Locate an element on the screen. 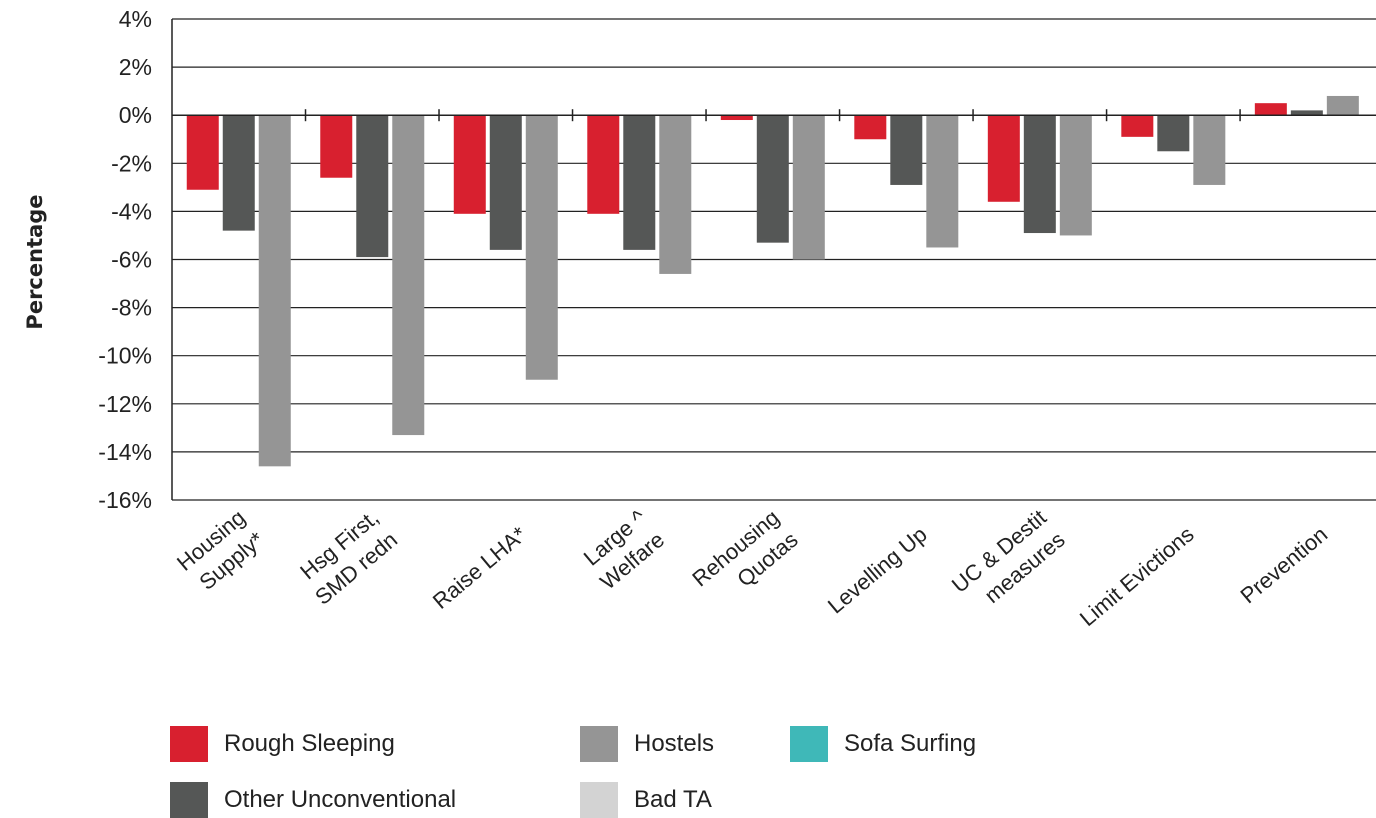 The image size is (1376, 818). y-tick-label: 2% is located at coordinates (135, 67).